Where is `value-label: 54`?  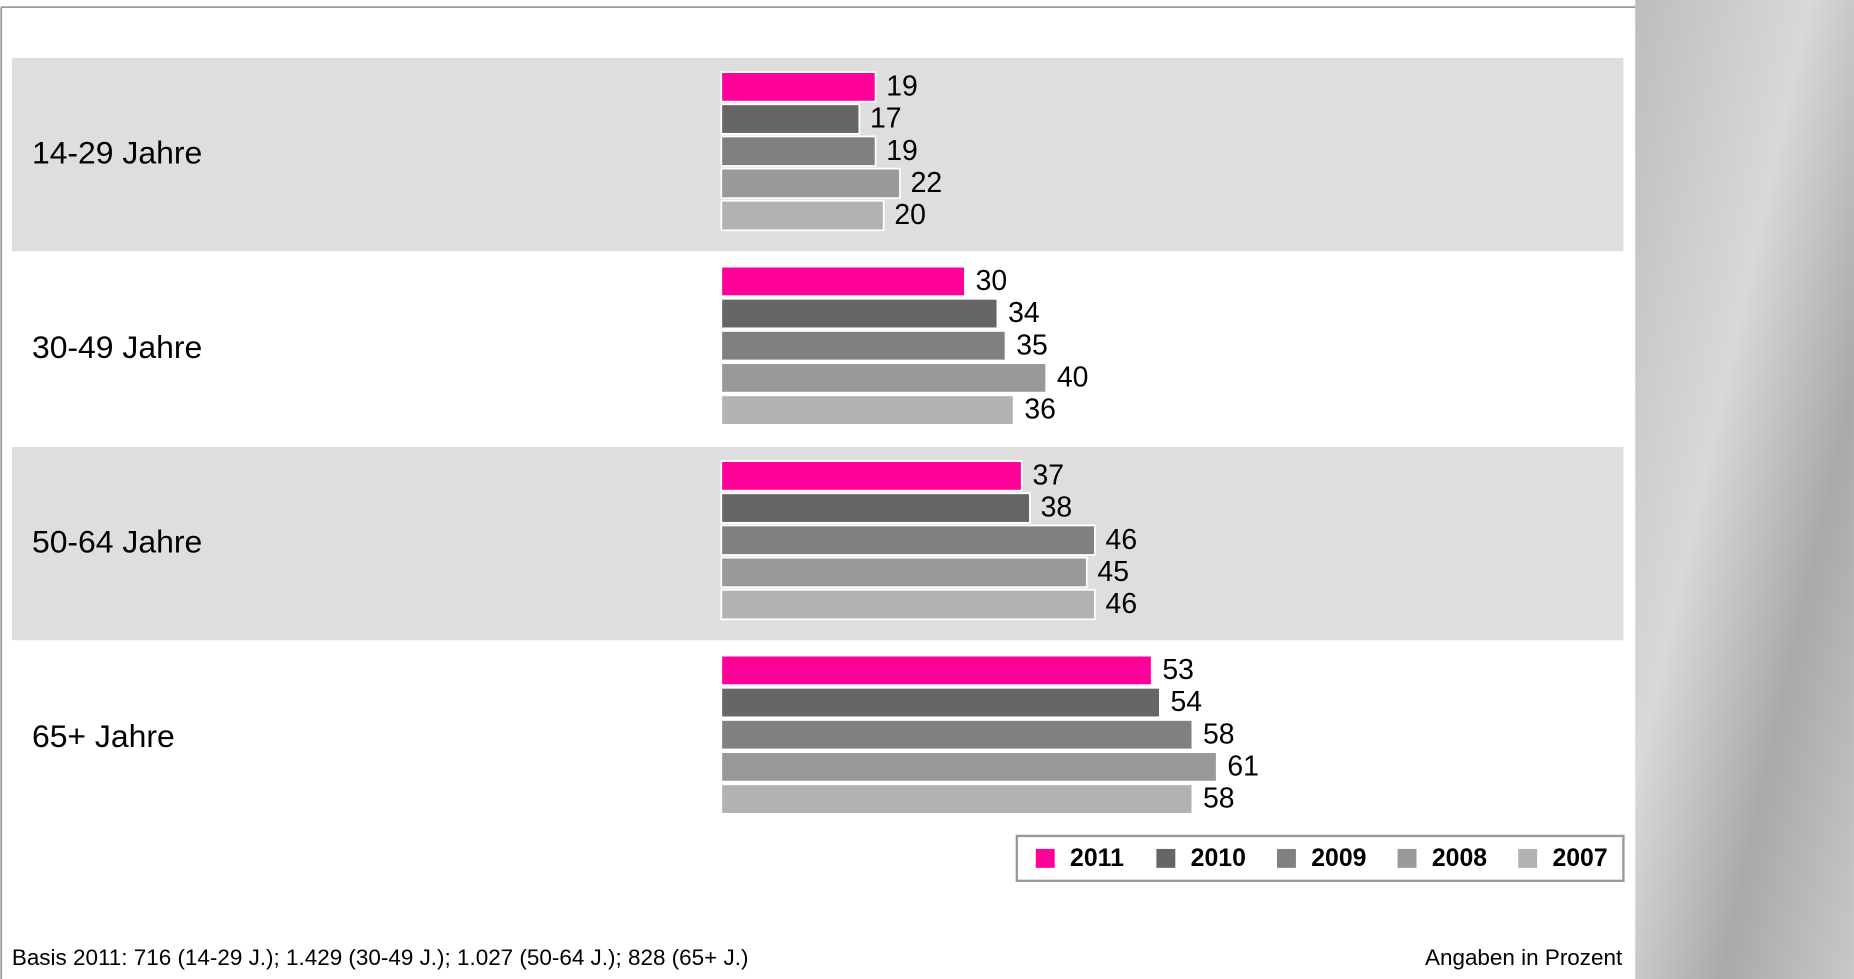
value-label: 54 is located at coordinates (1187, 702).